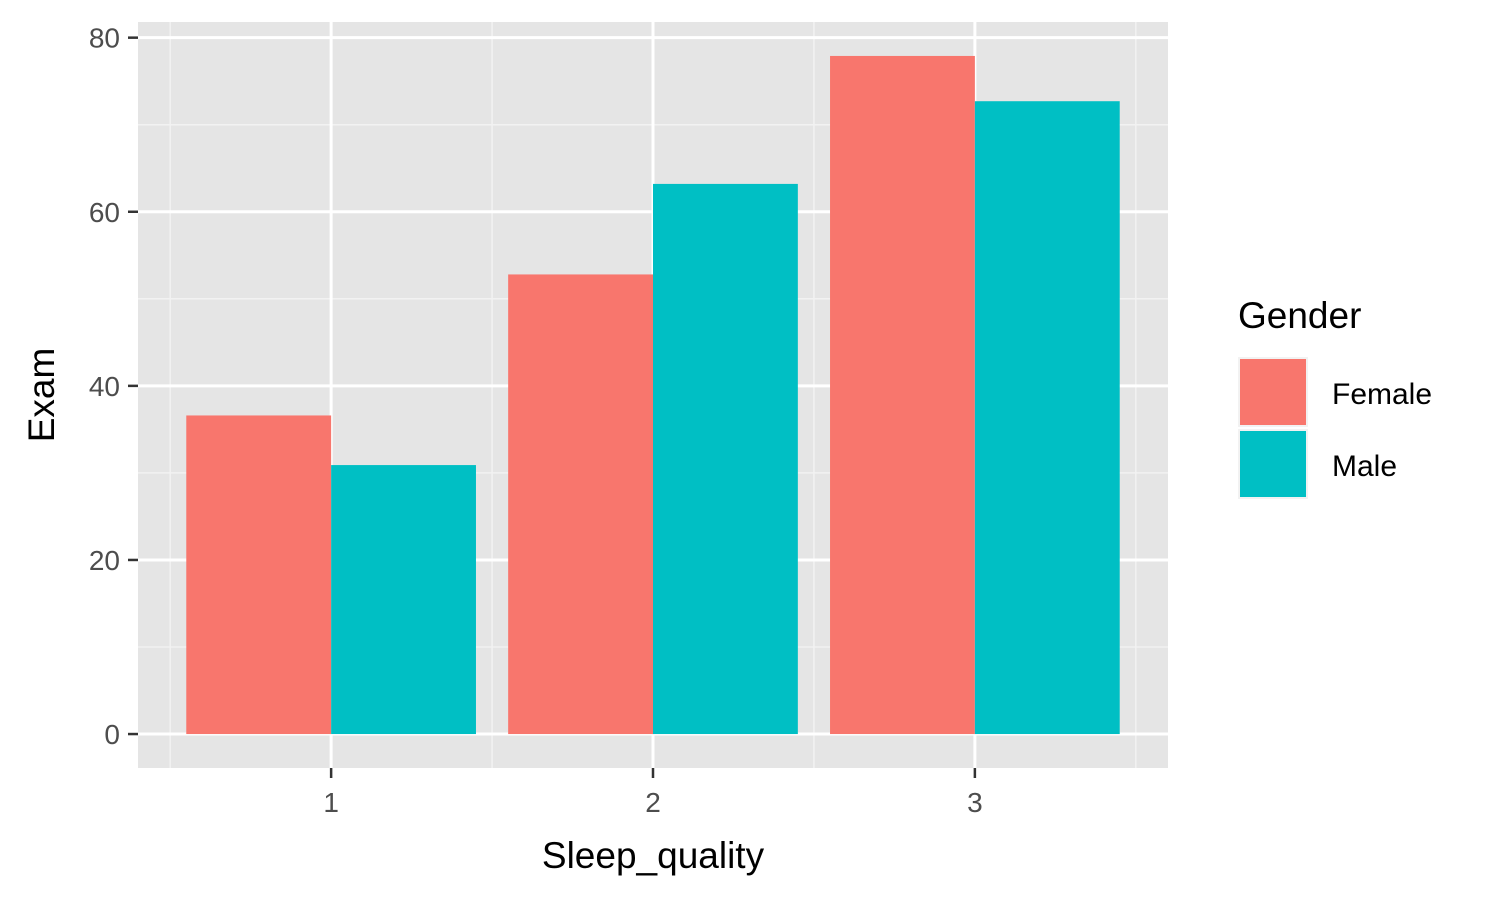 This screenshot has width=1500, height=900. I want to click on x-tick-label: 3, so click(975, 802).